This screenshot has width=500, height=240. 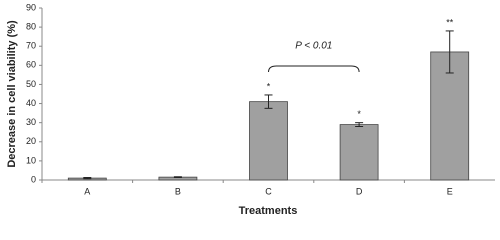 I want to click on y-tick-label: 60, so click(x=31, y=65).